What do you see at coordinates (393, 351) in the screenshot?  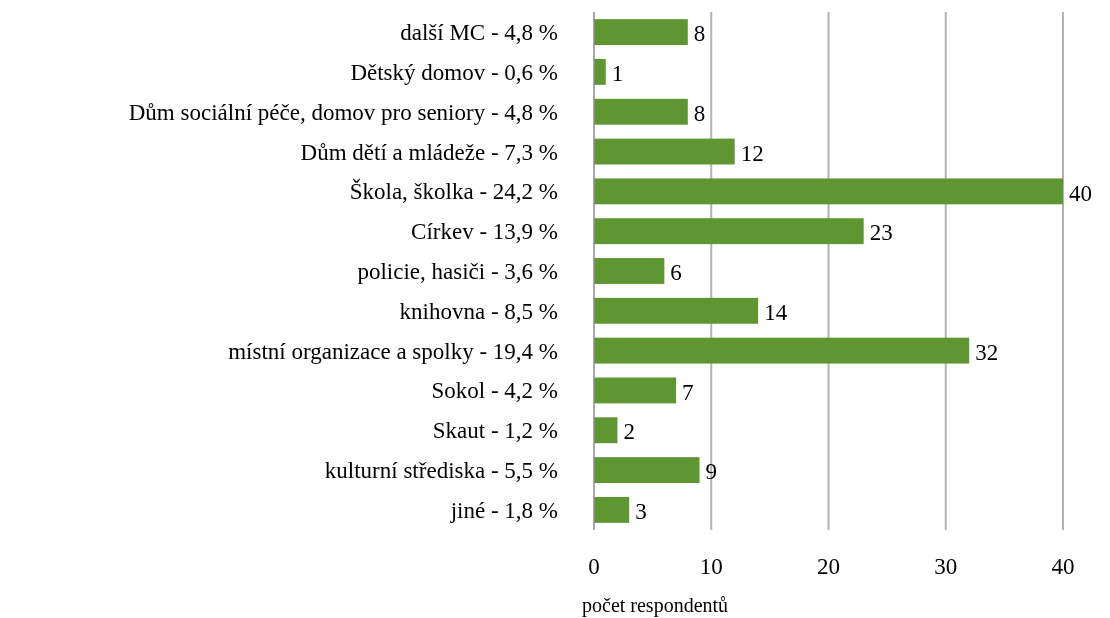 I see `y-tick-label: místní organizace a spolky - 19,4 %` at bounding box center [393, 351].